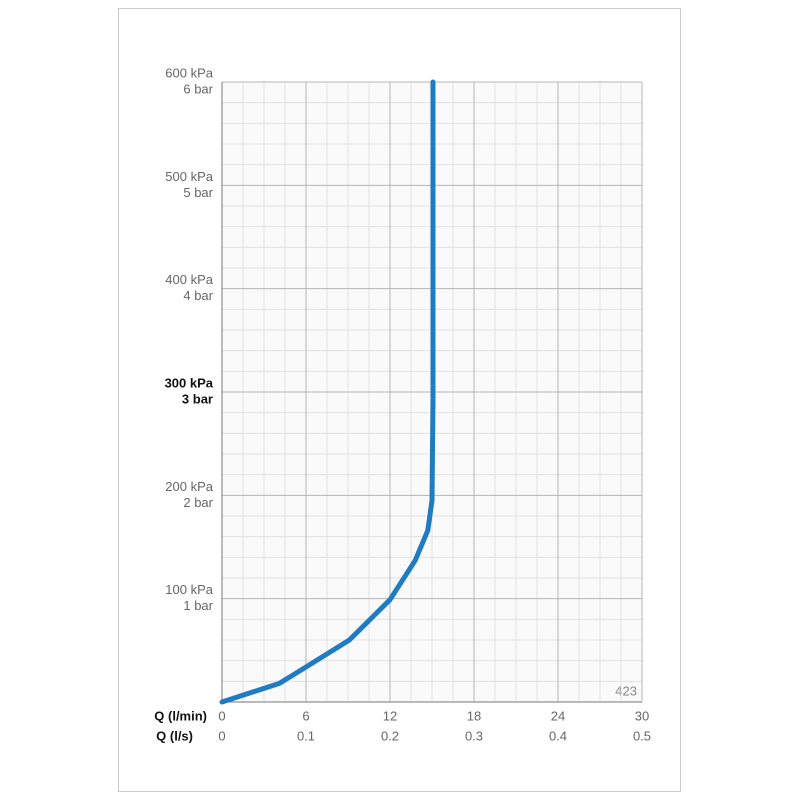 The image size is (800, 805). What do you see at coordinates (189, 486) in the screenshot?
I see `y-tick-label: 200 kPa` at bounding box center [189, 486].